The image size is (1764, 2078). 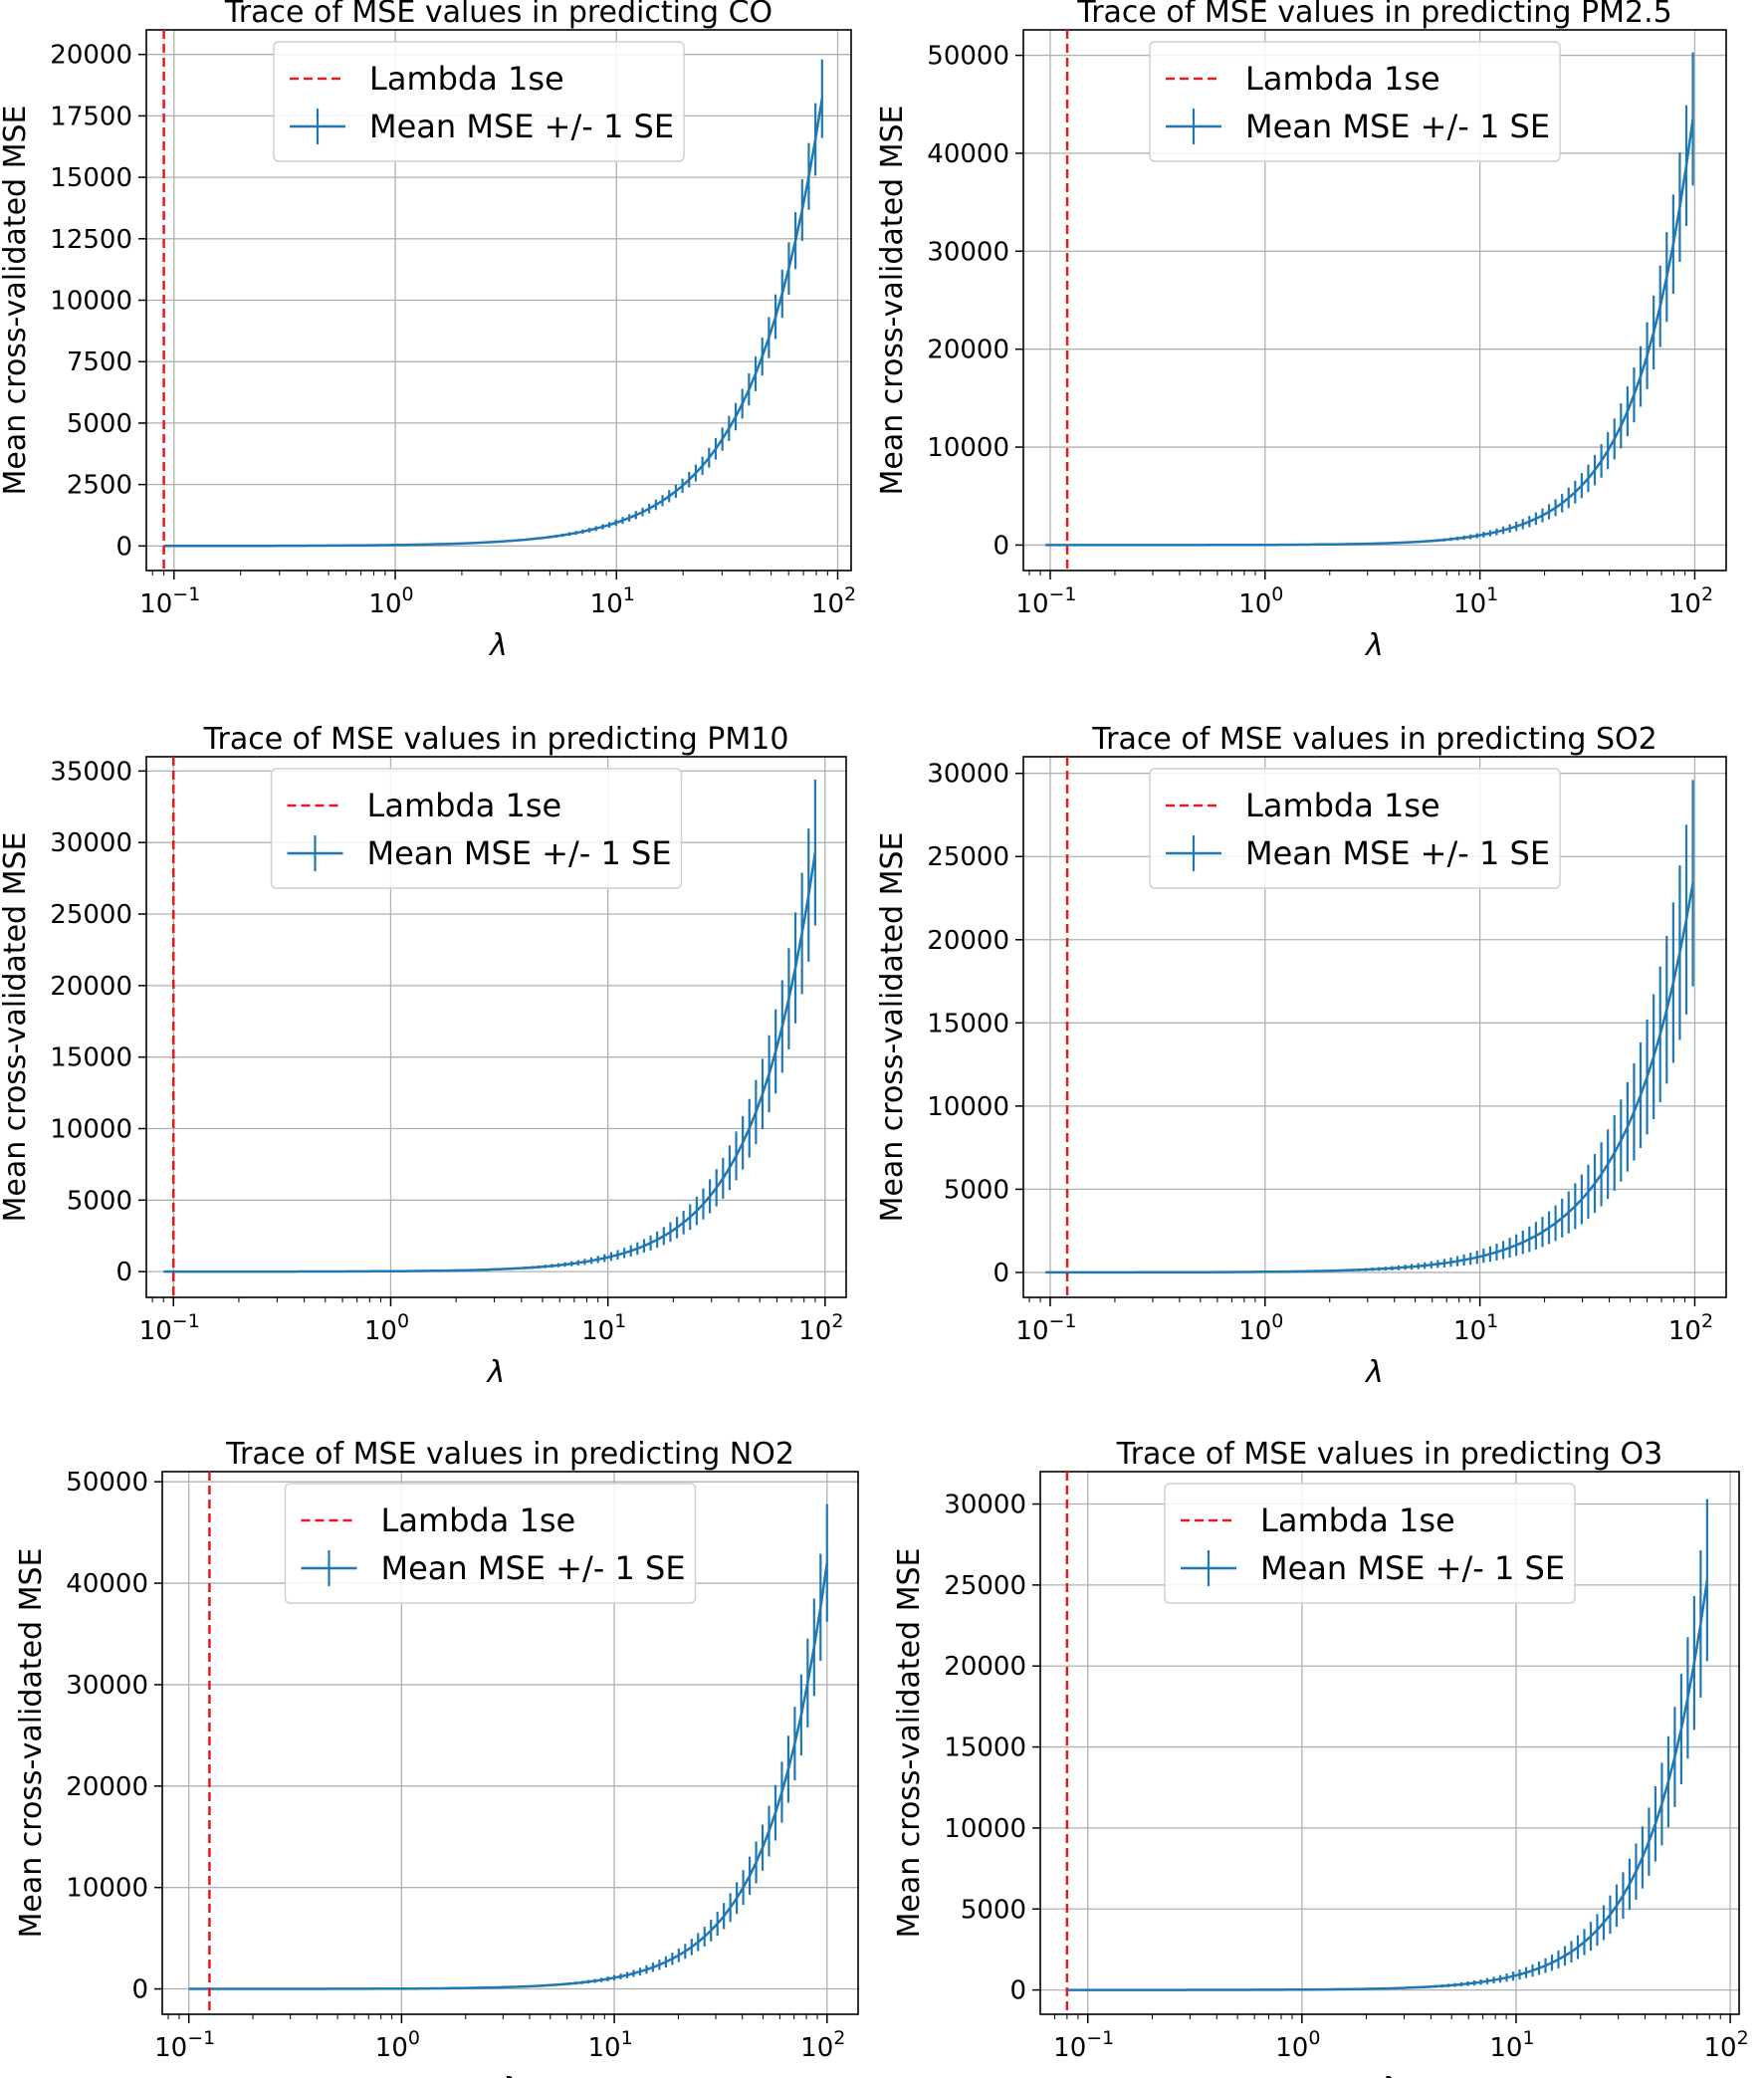 What do you see at coordinates (509, 1454) in the screenshot?
I see `chart-title: Trace of MSE values in predicting NO2` at bounding box center [509, 1454].